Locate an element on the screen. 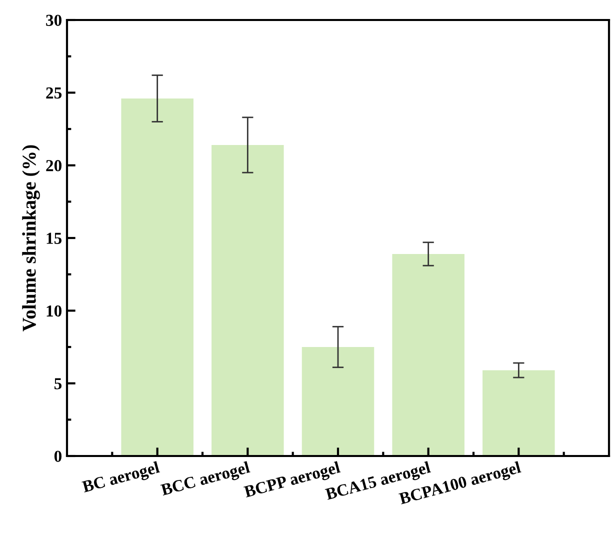 The height and width of the screenshot is (541, 611). y-tick-label: 15 is located at coordinates (54, 238).